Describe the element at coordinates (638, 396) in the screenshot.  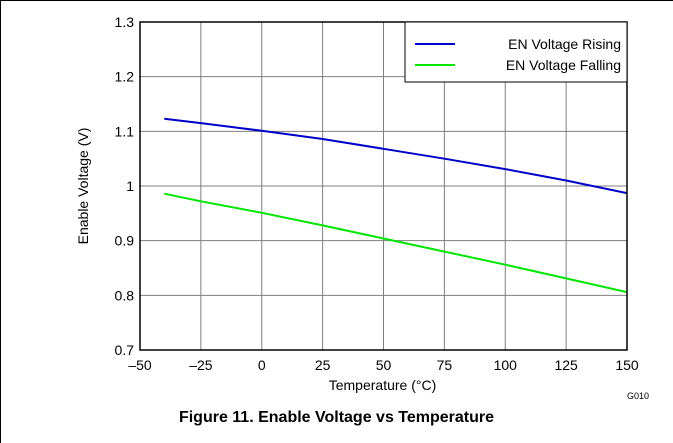
I see `figure-code: G010` at that location.